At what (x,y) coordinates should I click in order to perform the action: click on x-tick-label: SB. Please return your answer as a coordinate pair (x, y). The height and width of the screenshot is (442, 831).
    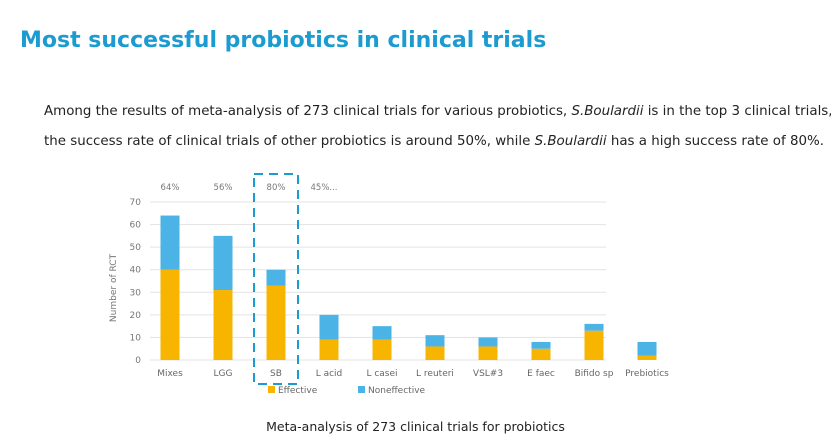
    Looking at the image, I should click on (276, 374).